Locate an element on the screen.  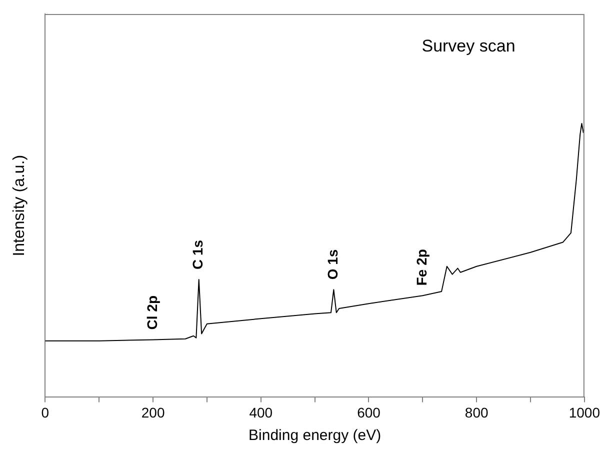
annotation: O 1s is located at coordinates (332, 264).